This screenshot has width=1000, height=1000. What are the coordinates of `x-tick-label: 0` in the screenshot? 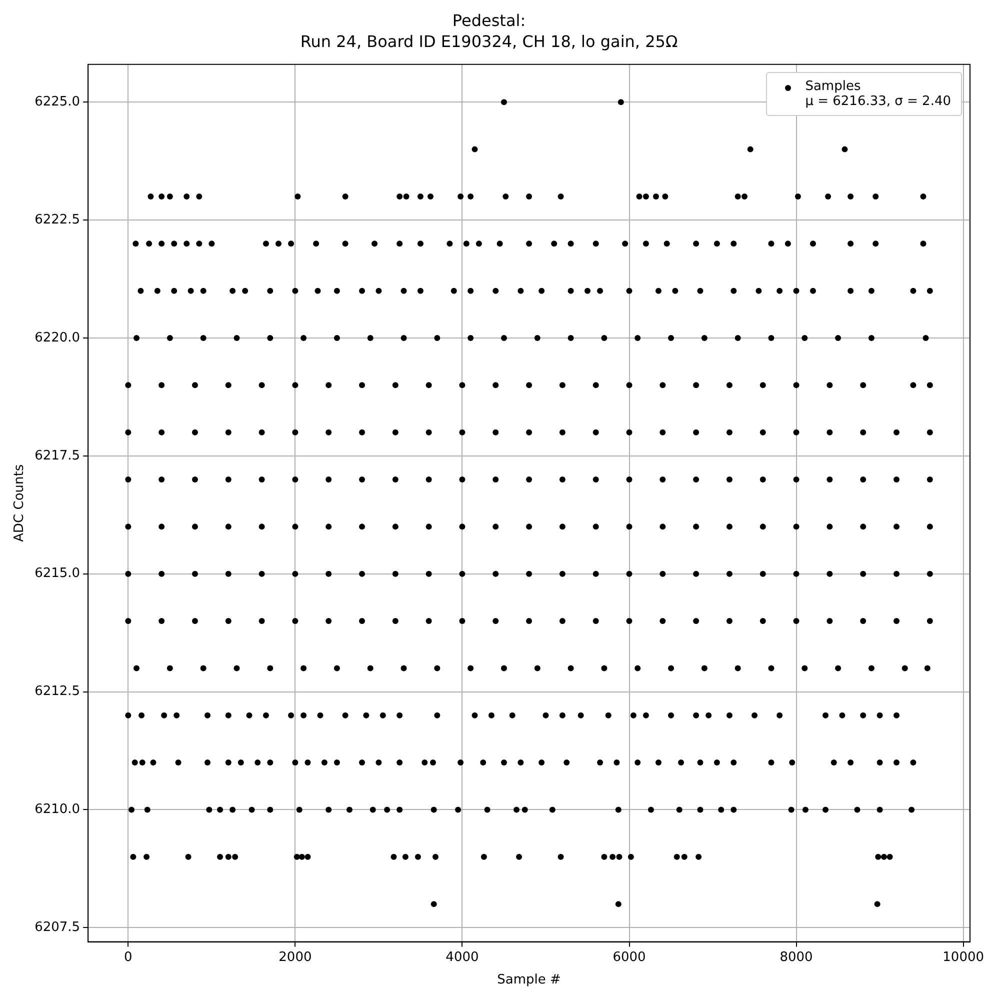 It's located at (128, 957).